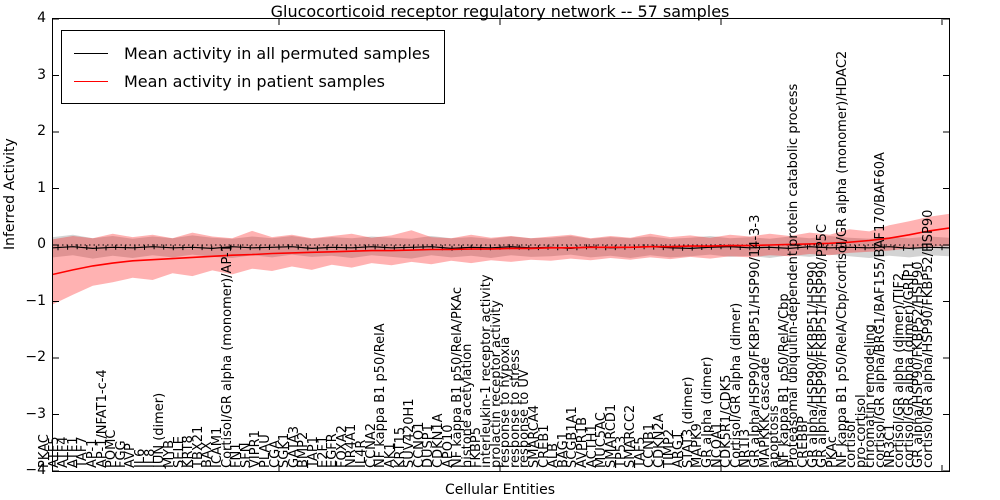  I want to click on x-axis-label: Cellular Entities, so click(500, 490).